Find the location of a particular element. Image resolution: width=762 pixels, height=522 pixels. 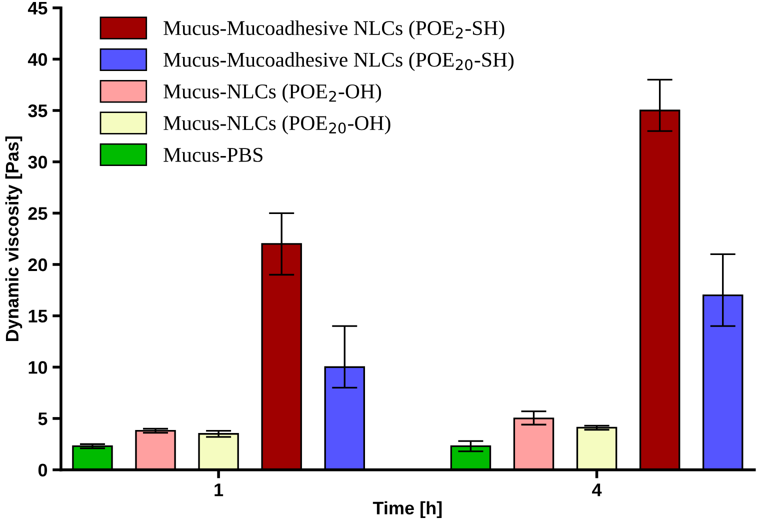

y-tick-label: 5 is located at coordinates (43, 419).